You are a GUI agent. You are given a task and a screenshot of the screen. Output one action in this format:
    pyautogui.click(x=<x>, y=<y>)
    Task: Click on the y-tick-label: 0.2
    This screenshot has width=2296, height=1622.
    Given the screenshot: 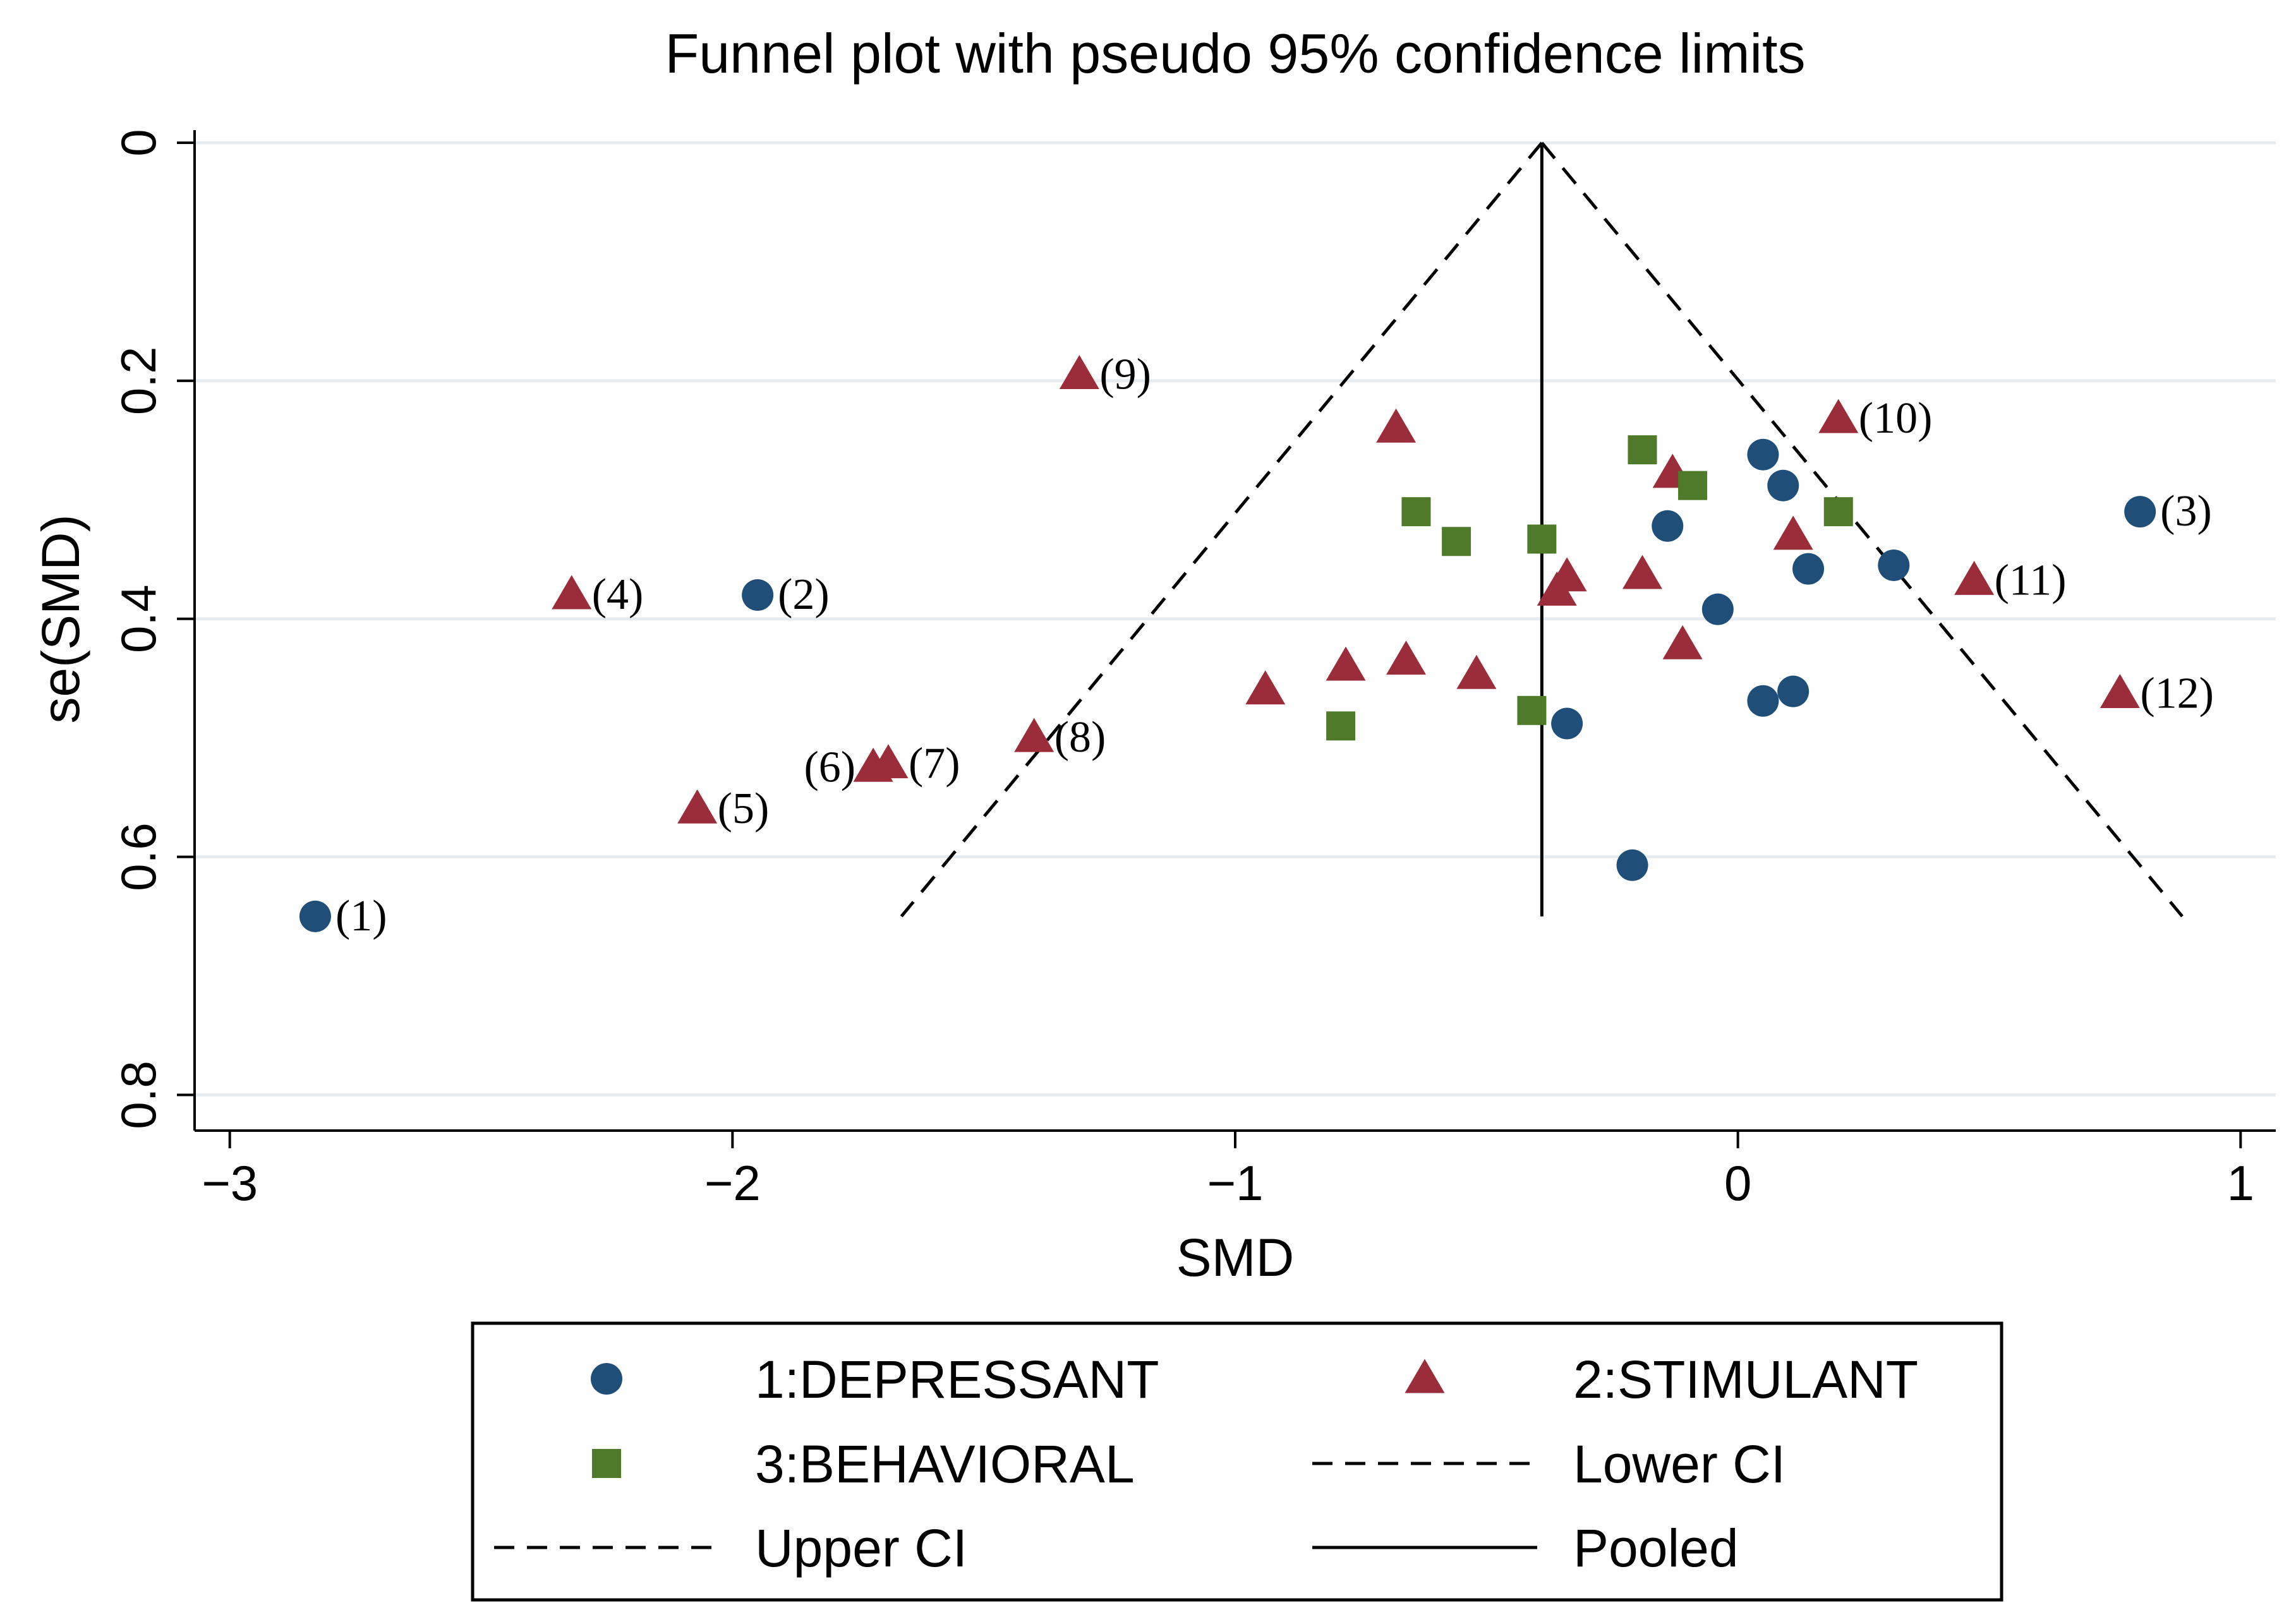 What is the action you would take?
    pyautogui.click(x=138, y=381)
    